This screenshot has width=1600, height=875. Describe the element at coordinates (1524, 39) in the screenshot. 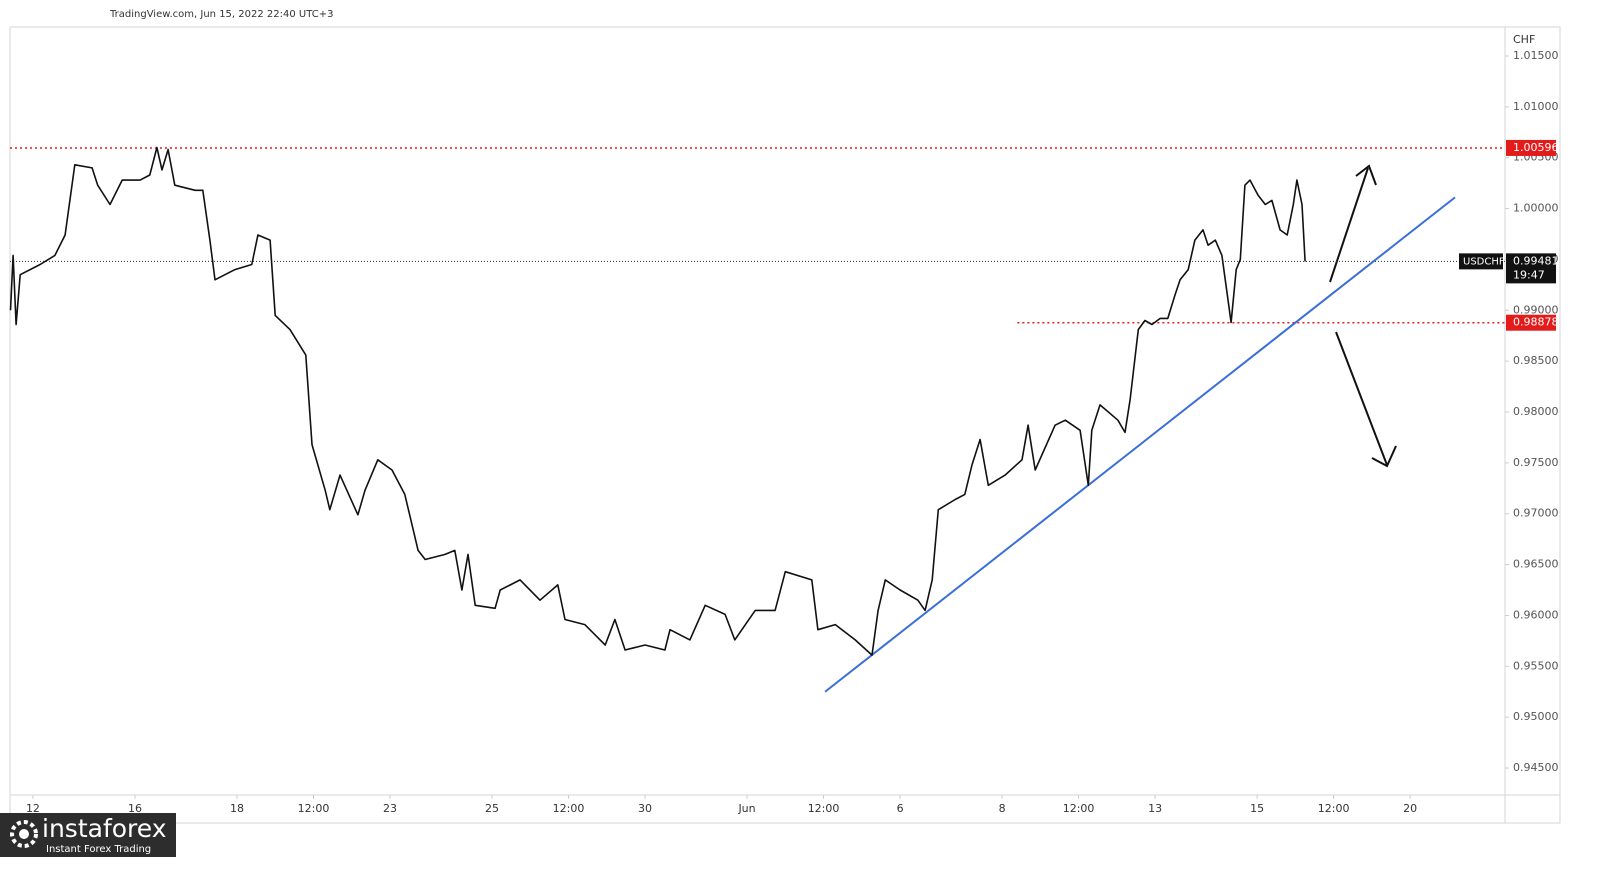

I see `currency-label: CHF` at that location.